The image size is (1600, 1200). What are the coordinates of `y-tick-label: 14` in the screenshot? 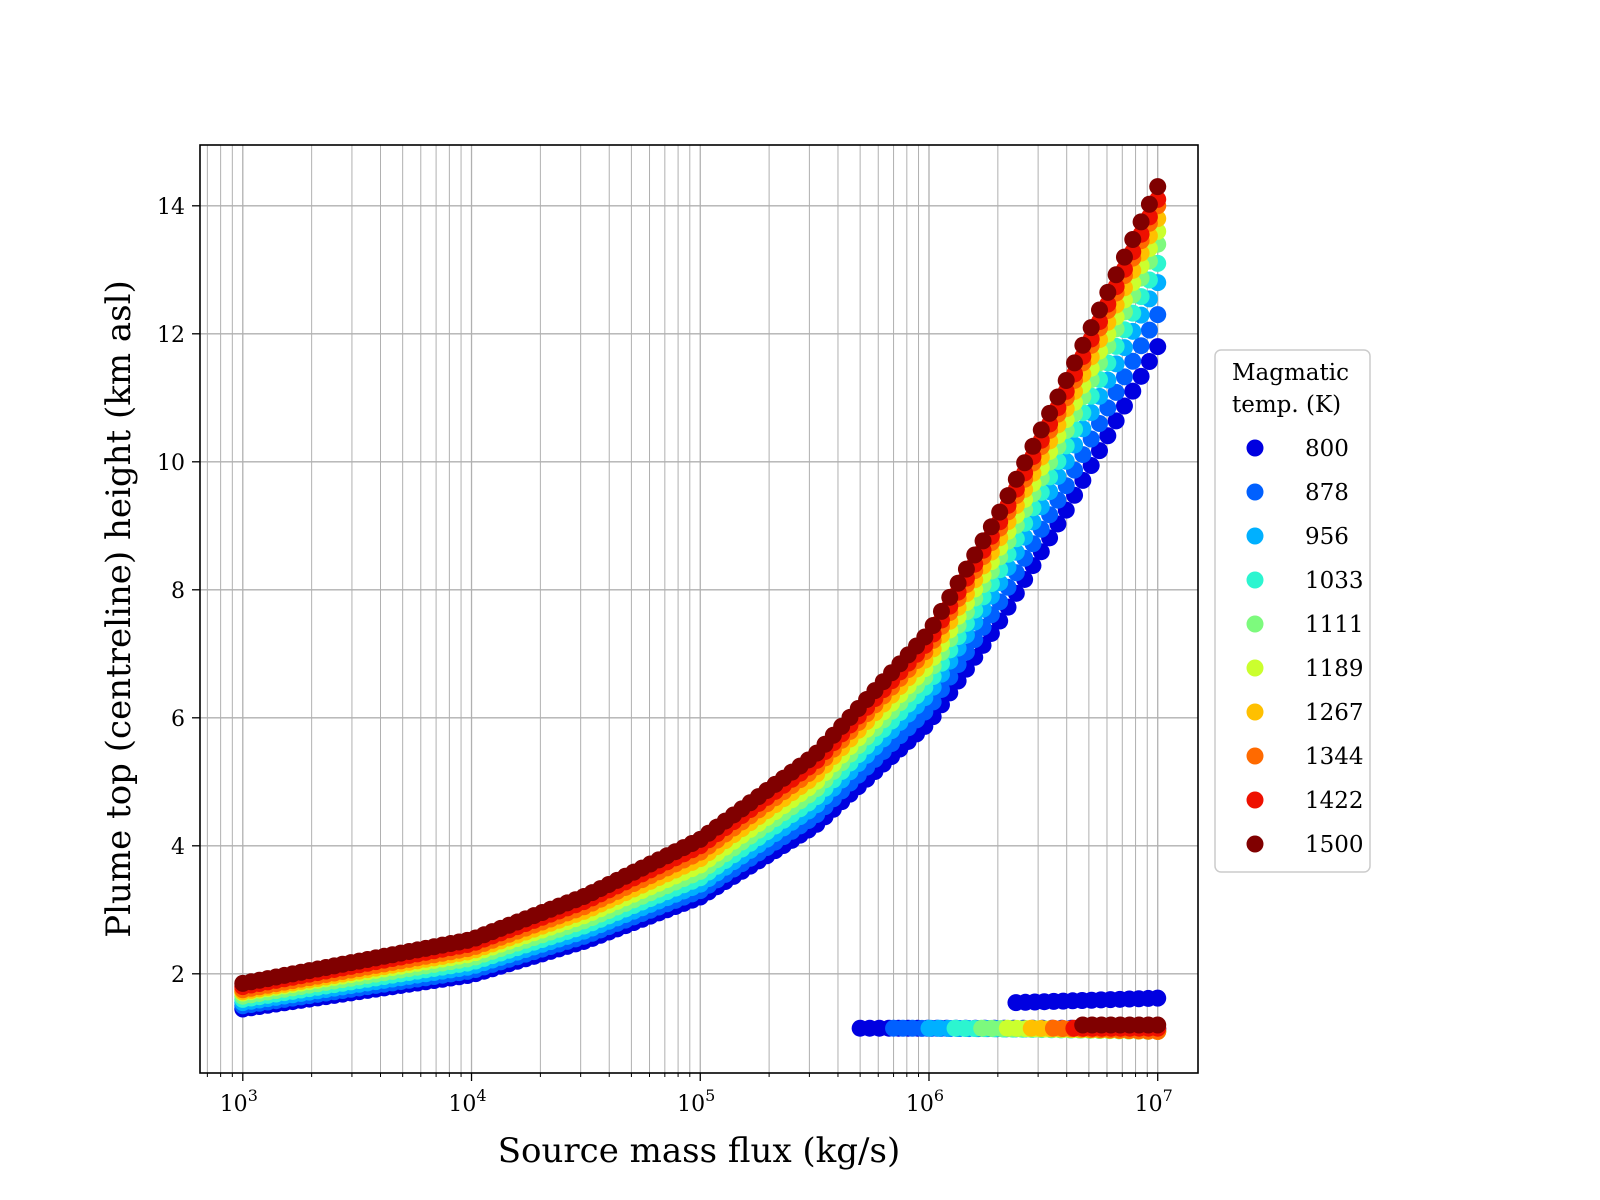 It's located at (171, 207).